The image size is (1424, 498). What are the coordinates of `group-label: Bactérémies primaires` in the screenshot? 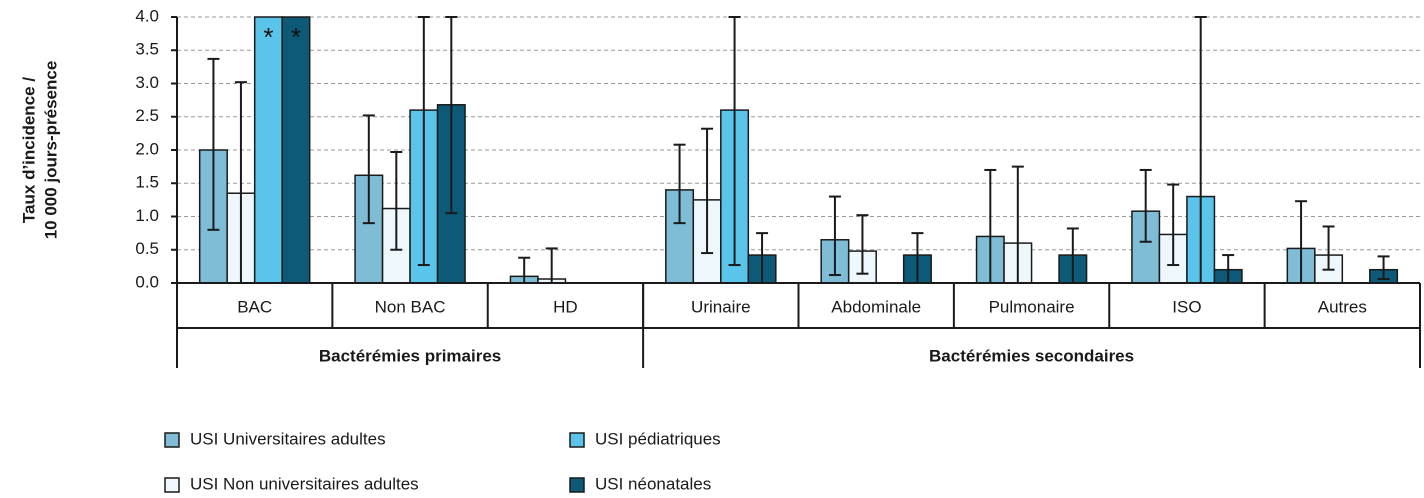 It's located at (410, 355).